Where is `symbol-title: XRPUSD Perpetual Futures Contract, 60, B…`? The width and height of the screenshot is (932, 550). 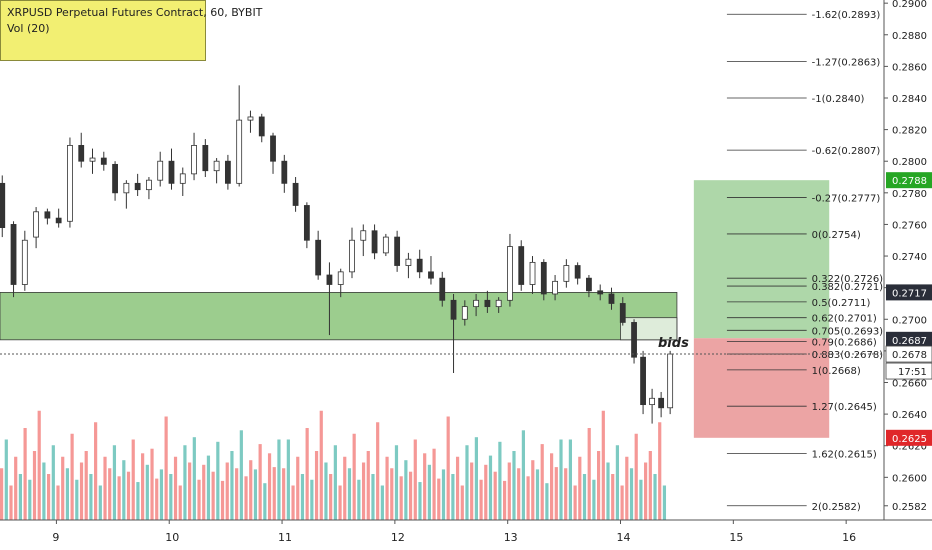
symbol-title: XRPUSD Perpetual Futures Contract, 60, B… is located at coordinates (135, 12).